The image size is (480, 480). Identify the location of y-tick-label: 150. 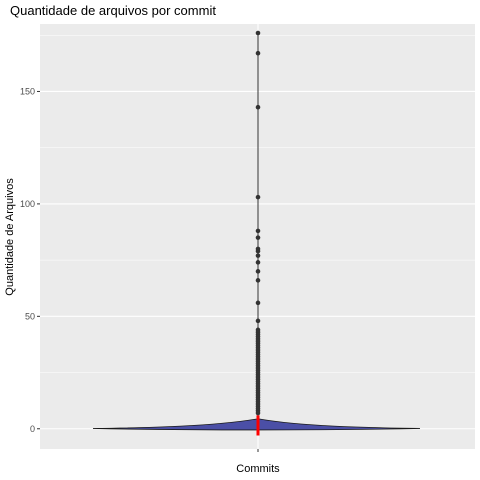
(27, 91).